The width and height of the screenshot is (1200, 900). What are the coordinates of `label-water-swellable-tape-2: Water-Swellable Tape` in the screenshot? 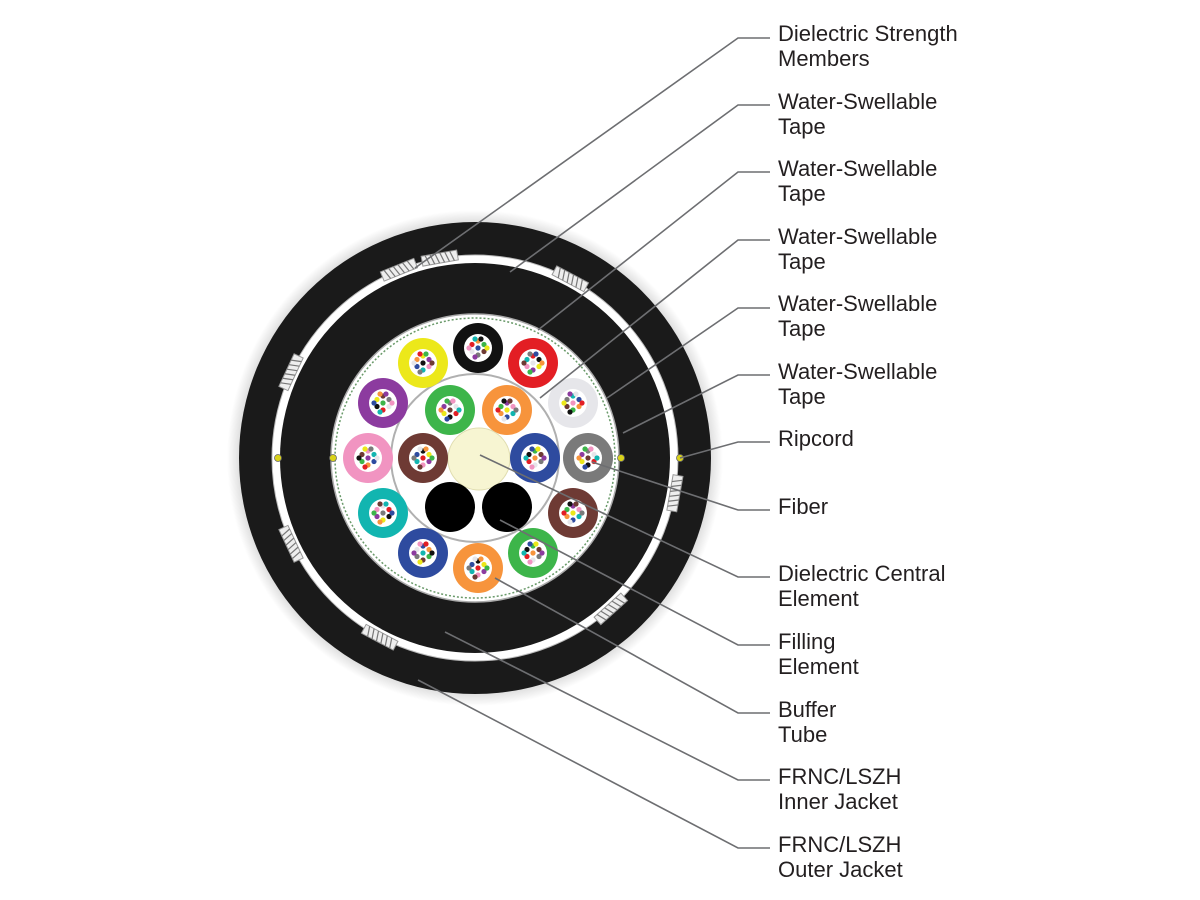 It's located at (857, 181).